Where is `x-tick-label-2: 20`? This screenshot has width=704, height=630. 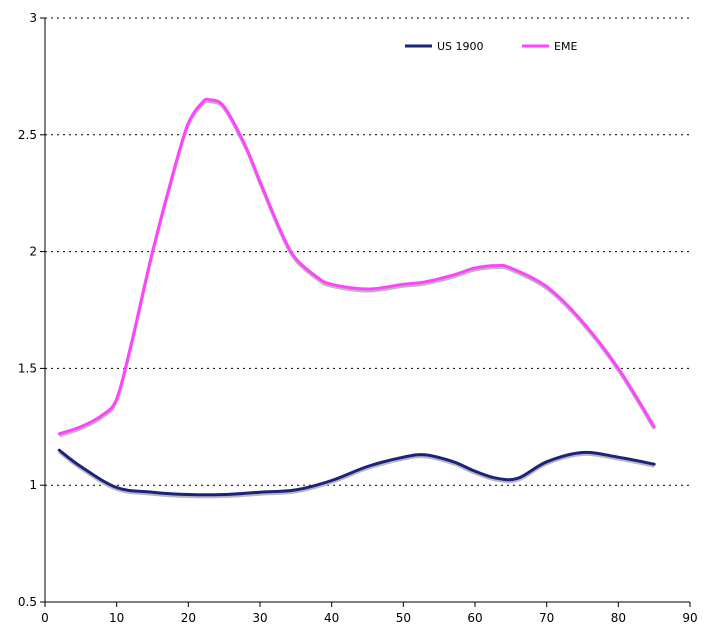 x-tick-label-2: 20 is located at coordinates (188, 618).